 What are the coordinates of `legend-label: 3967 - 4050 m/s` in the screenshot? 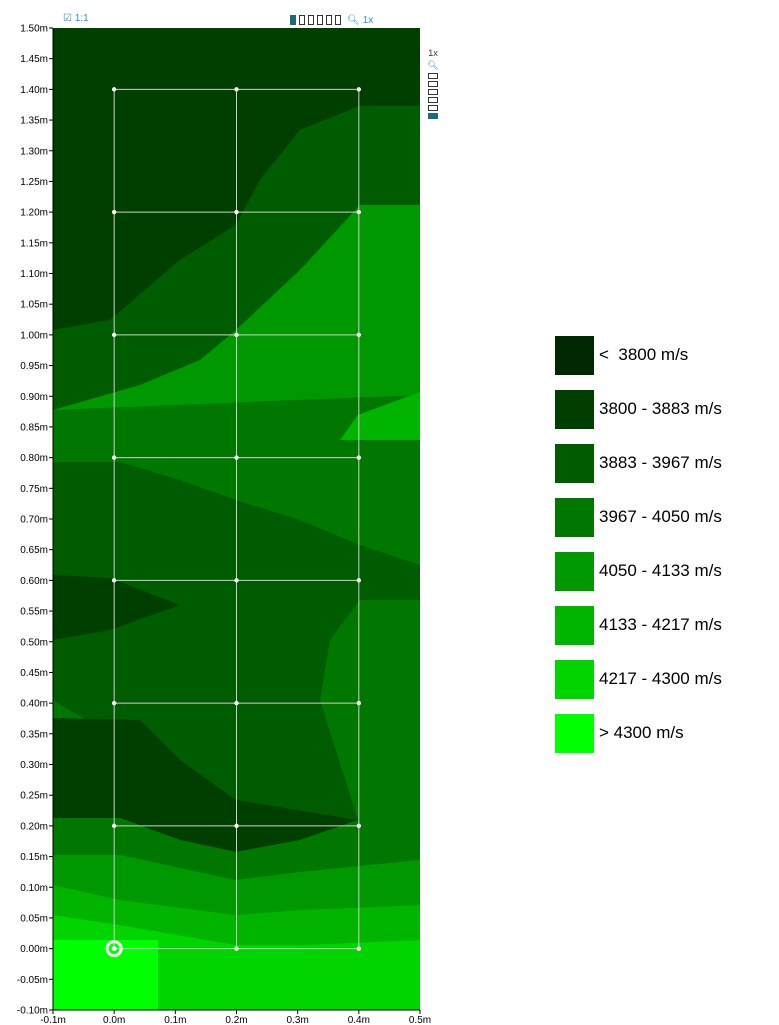 It's located at (660, 516).